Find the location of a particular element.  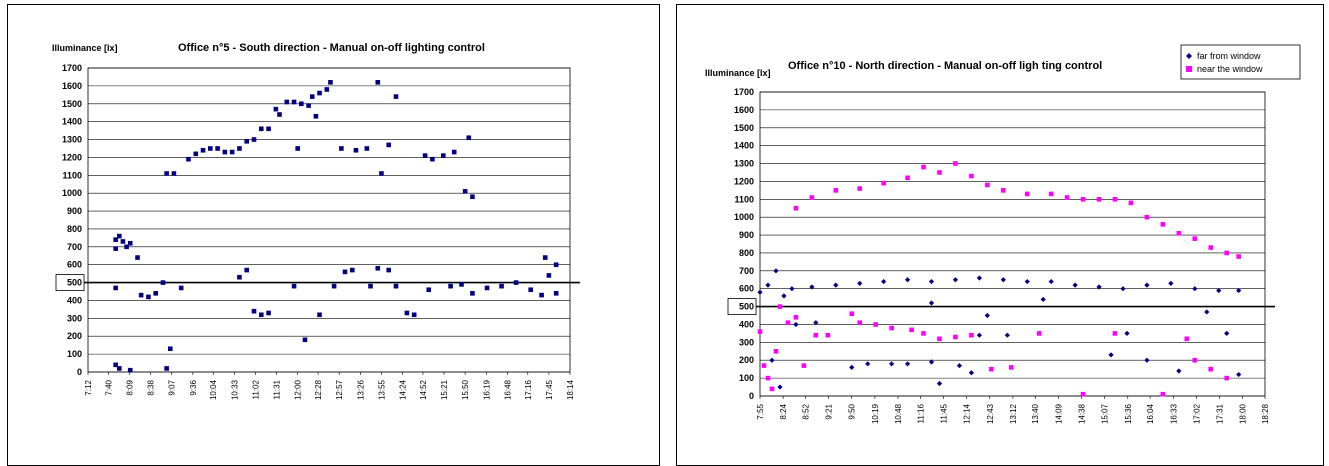

x-tick-label: 16:19 is located at coordinates (486, 389).